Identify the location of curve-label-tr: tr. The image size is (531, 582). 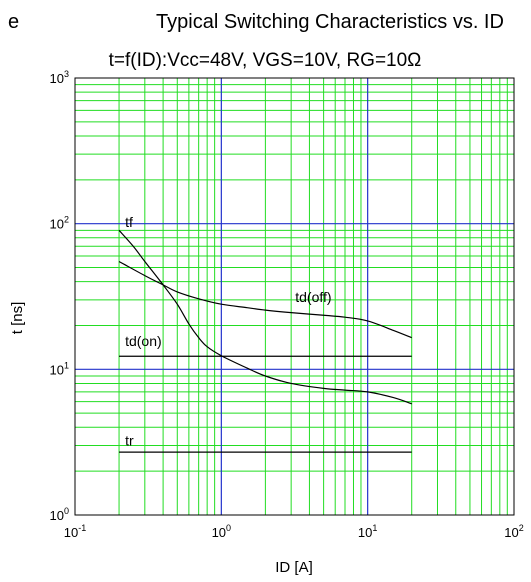
(129, 440).